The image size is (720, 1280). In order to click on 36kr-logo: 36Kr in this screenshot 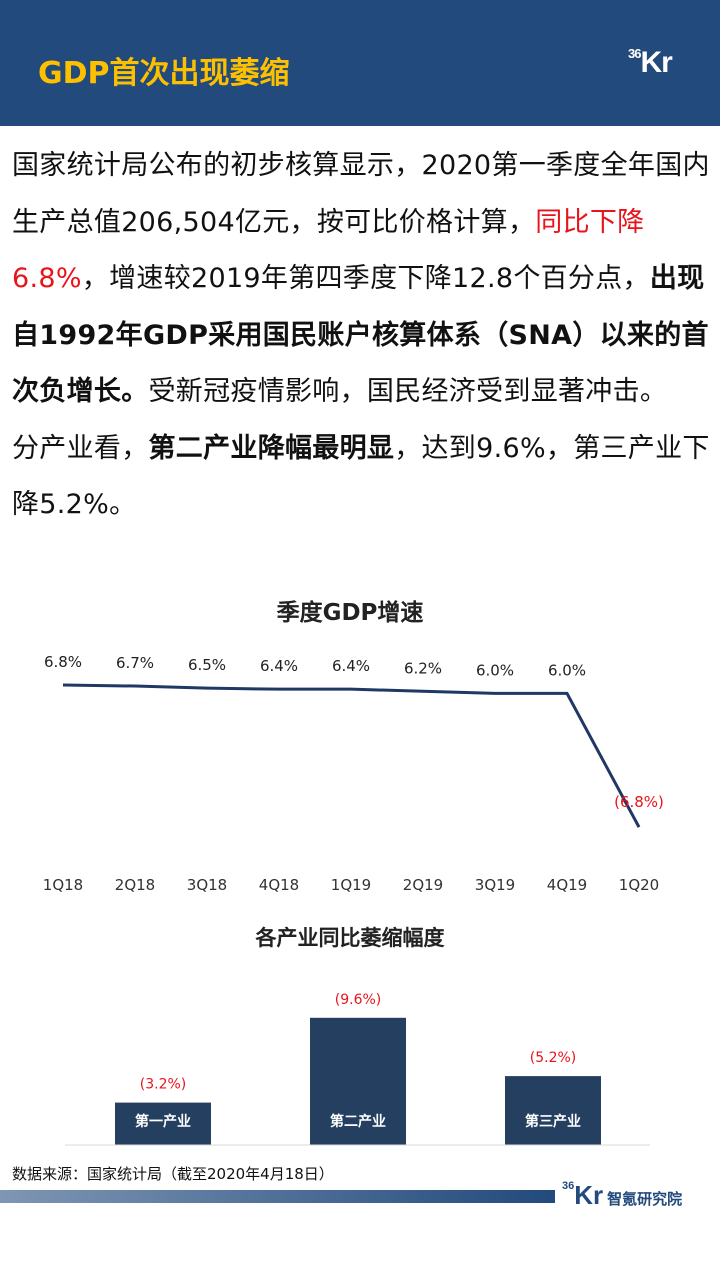, I will do `click(650, 62)`.